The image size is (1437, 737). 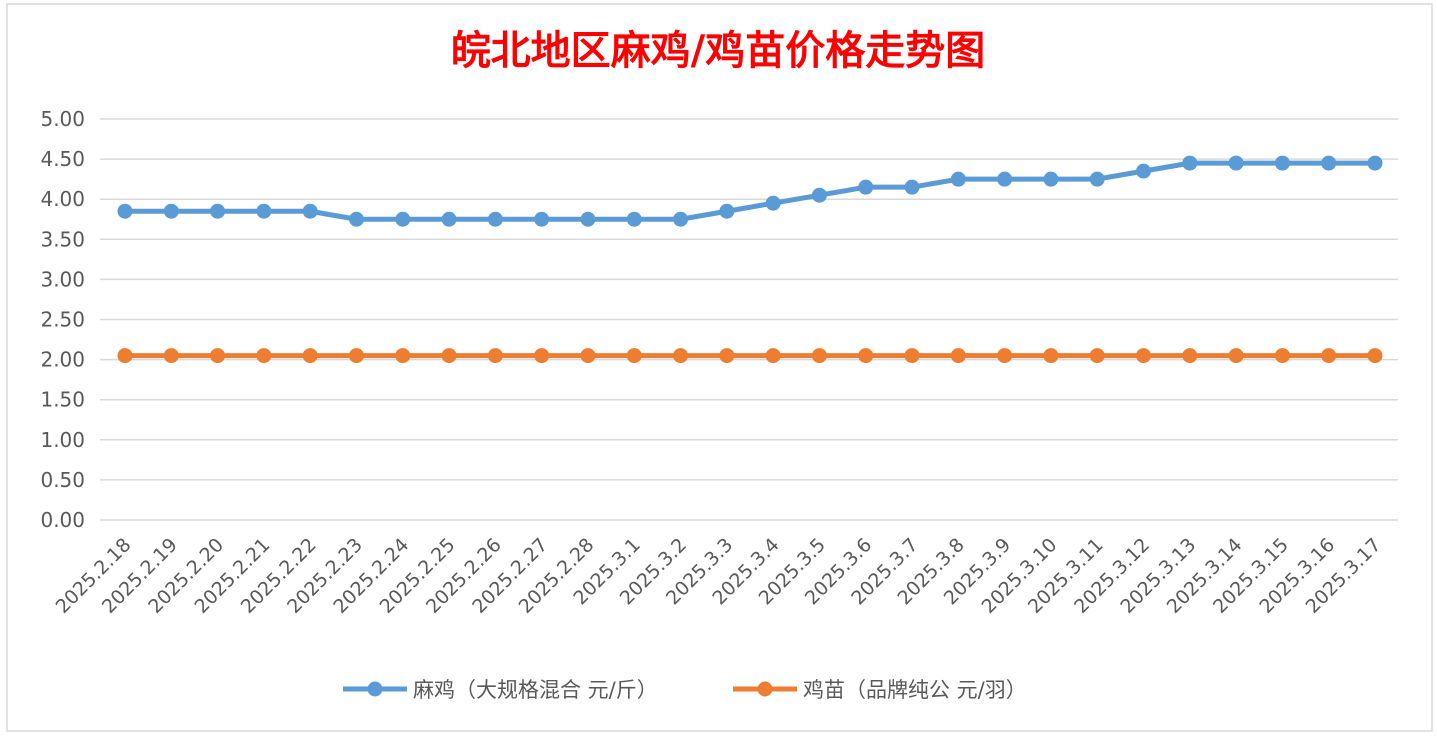 What do you see at coordinates (62, 239) in the screenshot?
I see `y-tick-label: 3.50` at bounding box center [62, 239].